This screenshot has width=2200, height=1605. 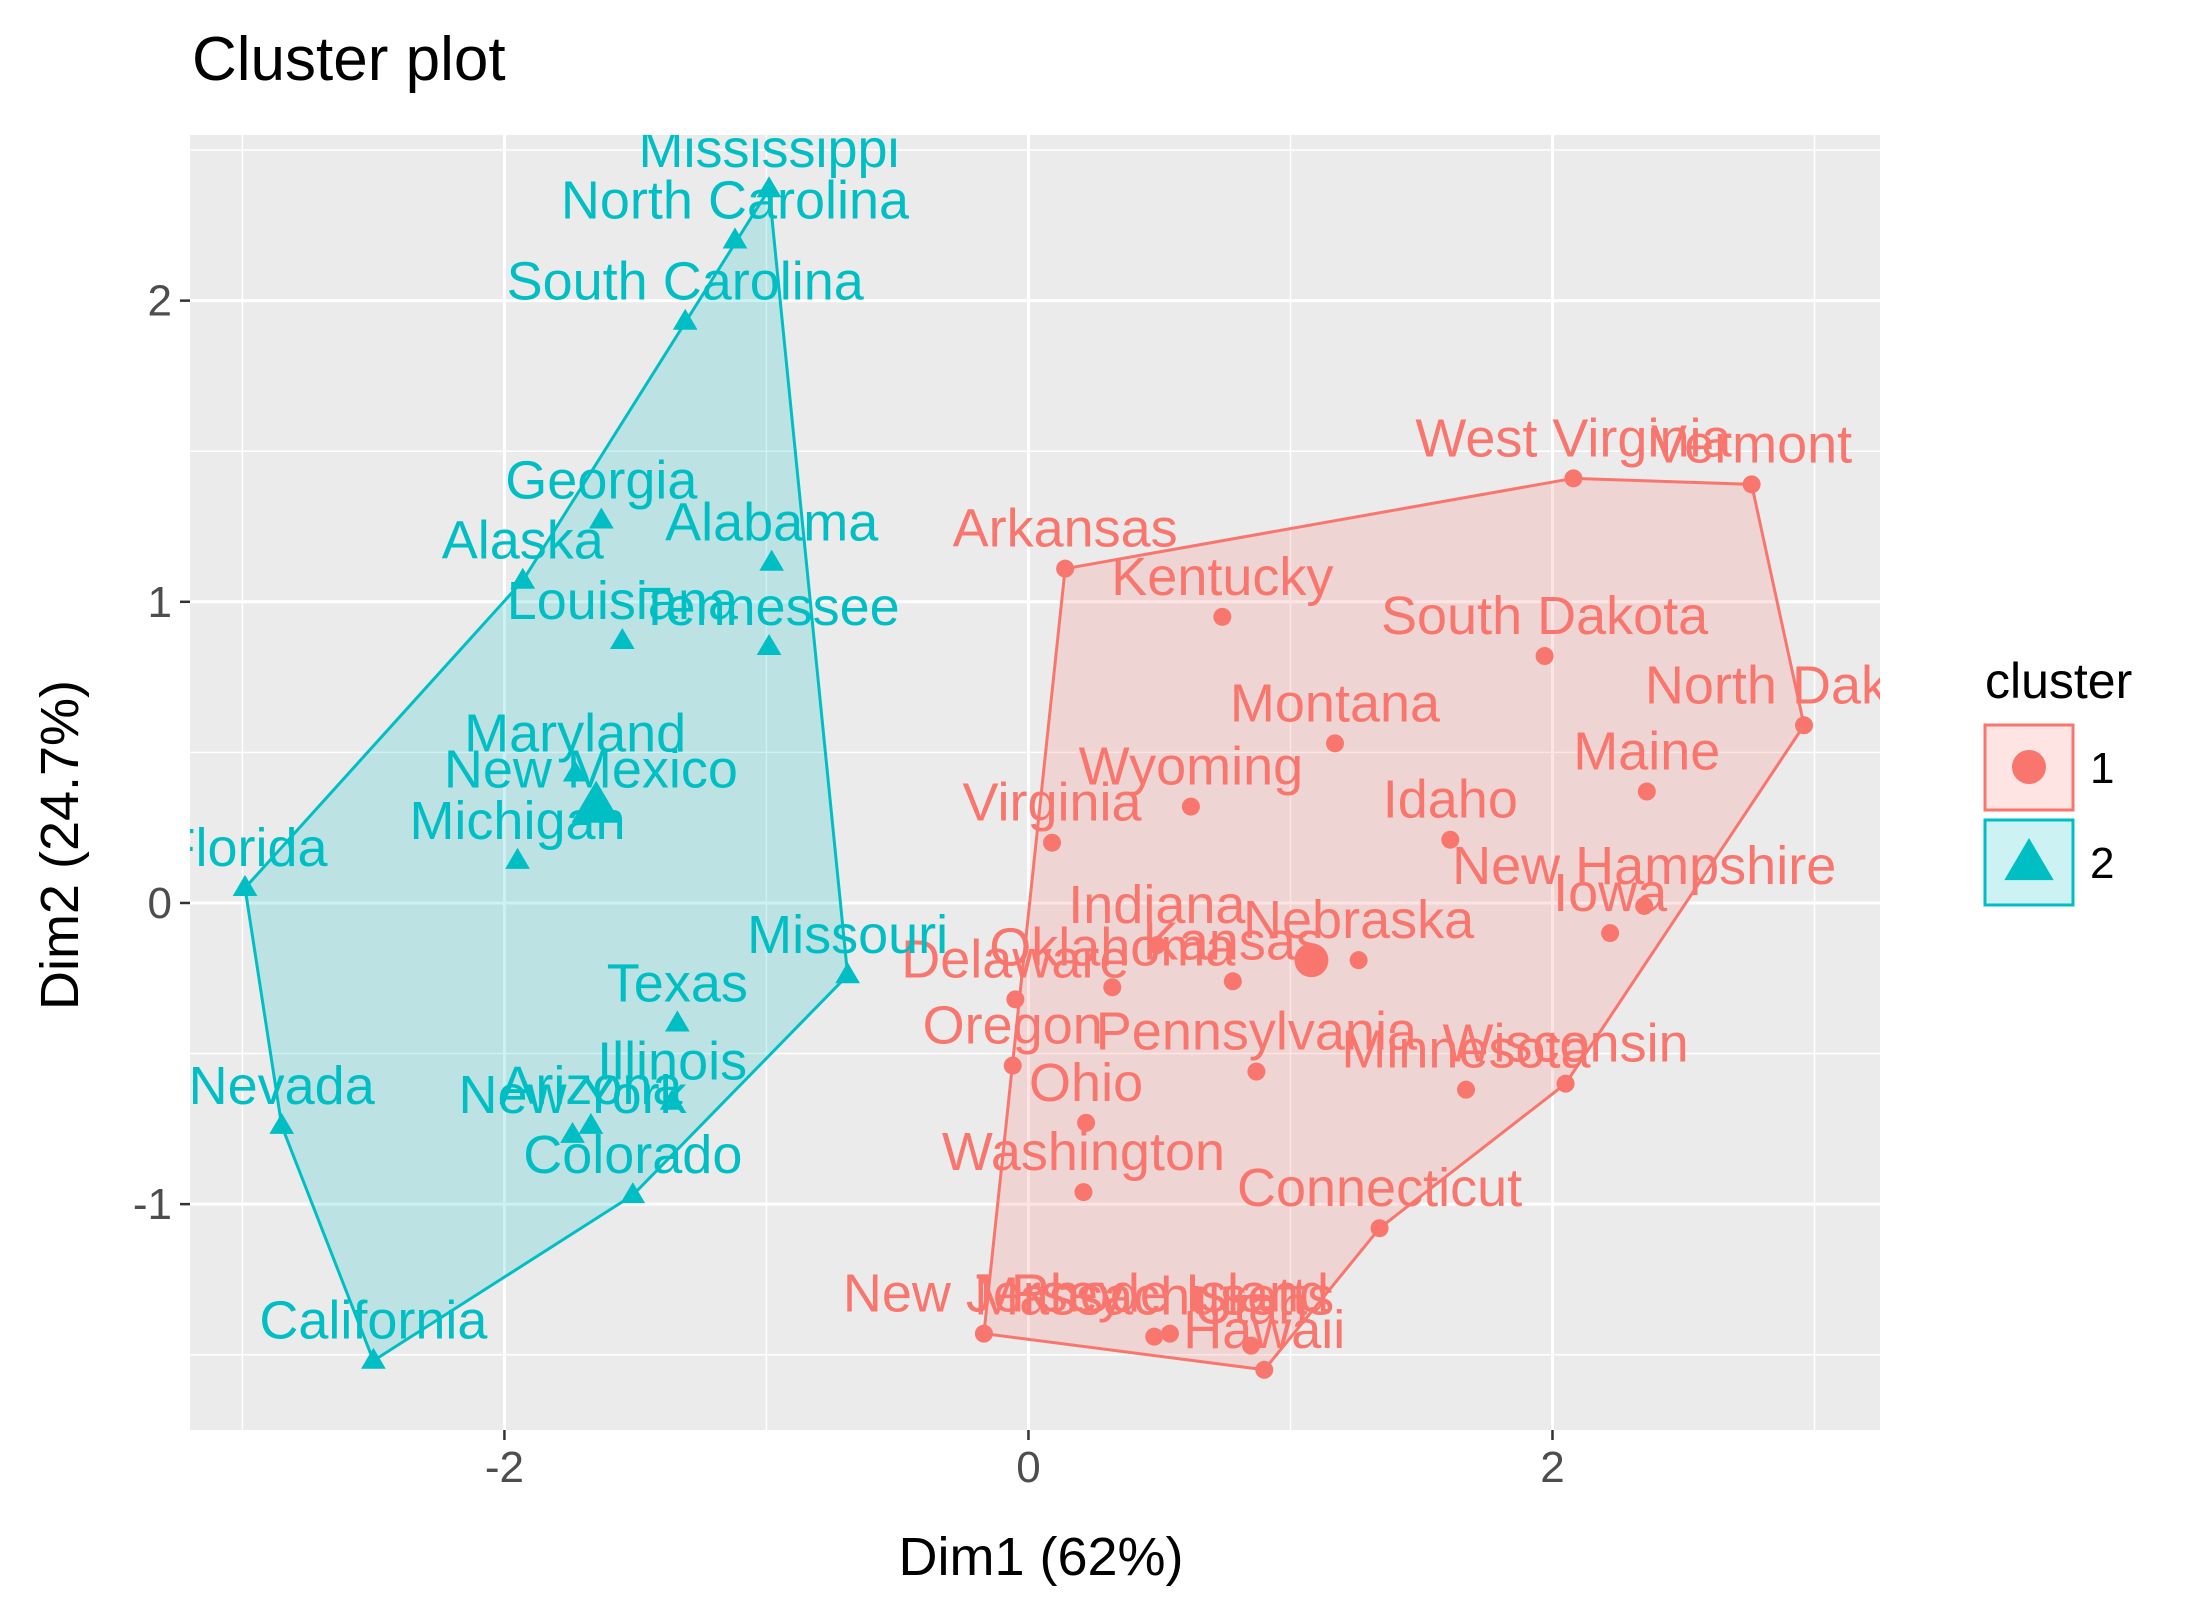 I want to click on point-louisiana, so click(x=622, y=638).